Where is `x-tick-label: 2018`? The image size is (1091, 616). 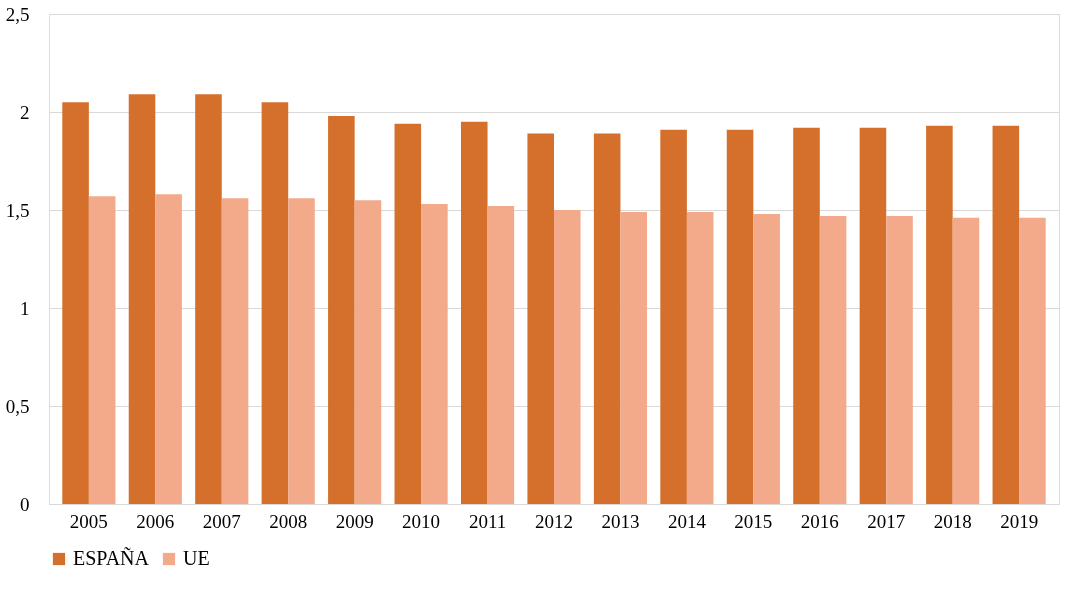
x-tick-label: 2018 is located at coordinates (952, 521).